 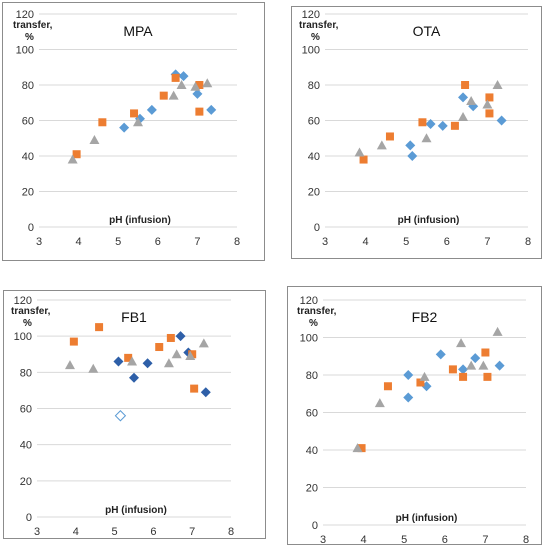 I want to click on panel-title: FB1, so click(x=134, y=317).